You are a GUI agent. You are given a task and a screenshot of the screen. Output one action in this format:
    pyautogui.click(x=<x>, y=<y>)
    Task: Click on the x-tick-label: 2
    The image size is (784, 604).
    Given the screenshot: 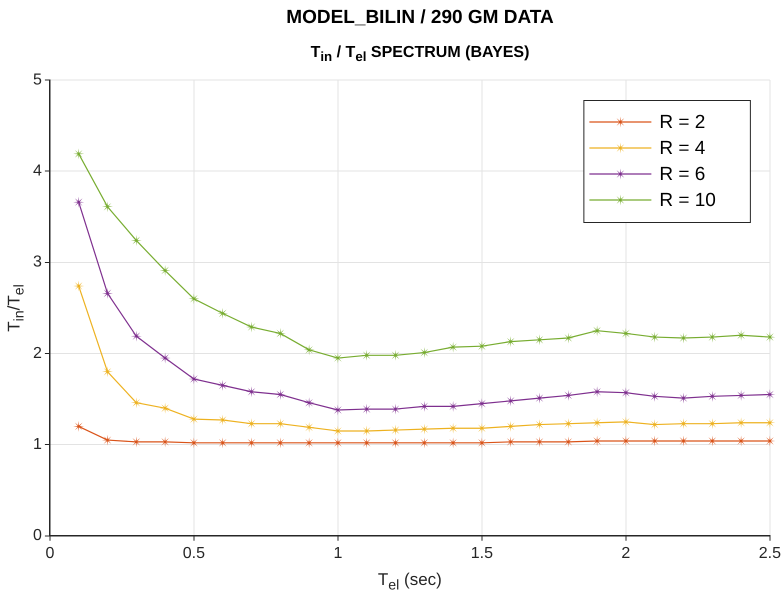 What is the action you would take?
    pyautogui.click(x=625, y=553)
    